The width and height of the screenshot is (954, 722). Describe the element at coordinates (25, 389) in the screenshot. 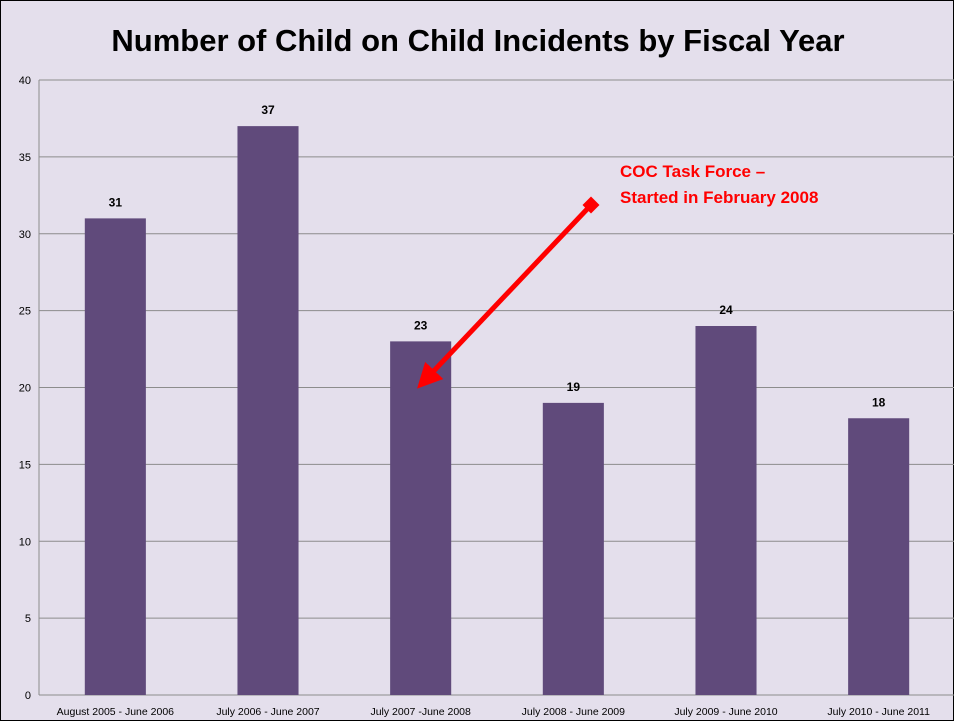

I see `y-tick-label-20: 20` at that location.